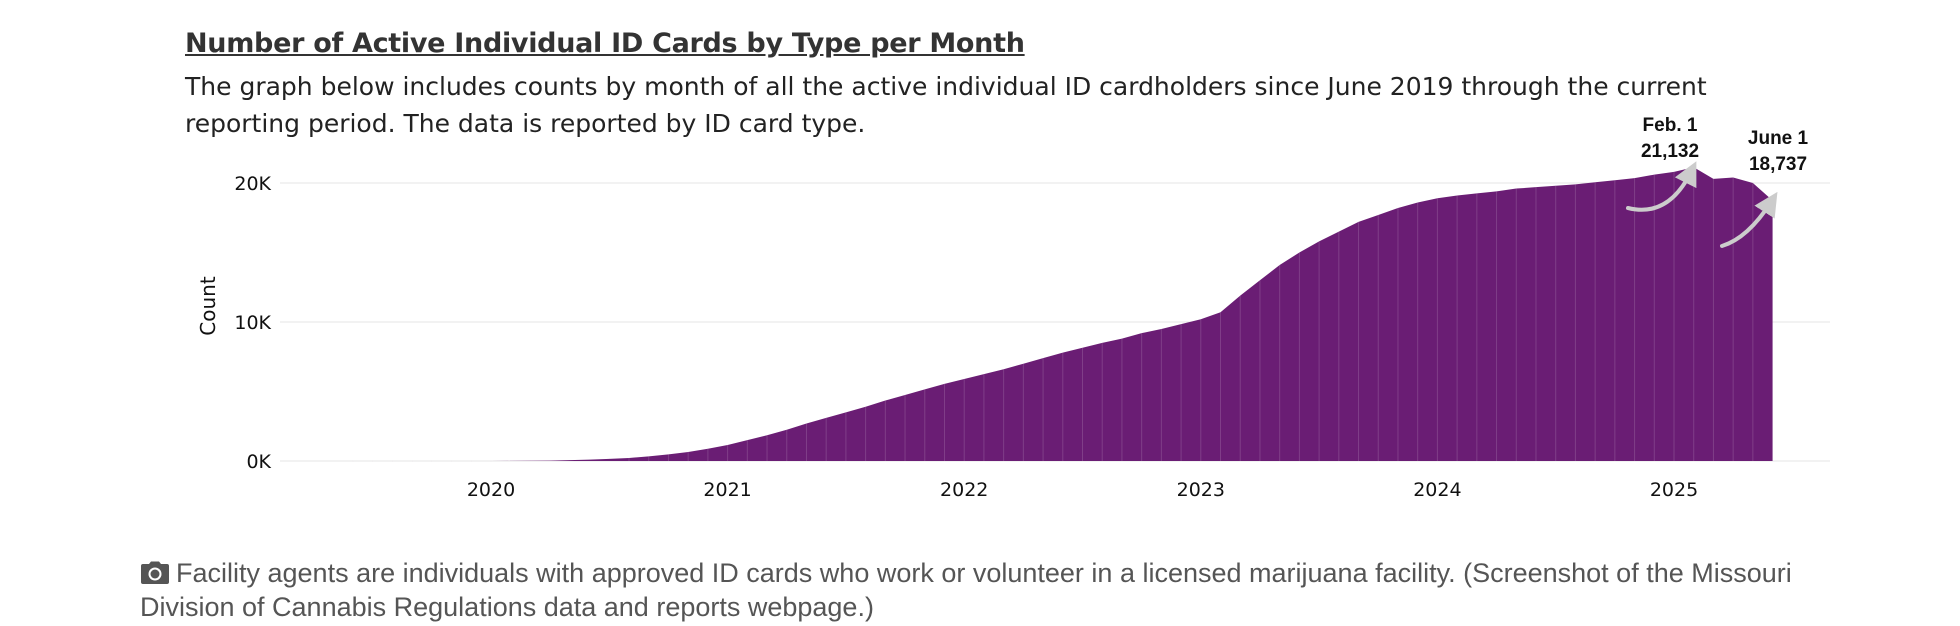 The image size is (1960, 626). Describe the element at coordinates (208, 306) in the screenshot. I see `y-axis-label: Count` at that location.